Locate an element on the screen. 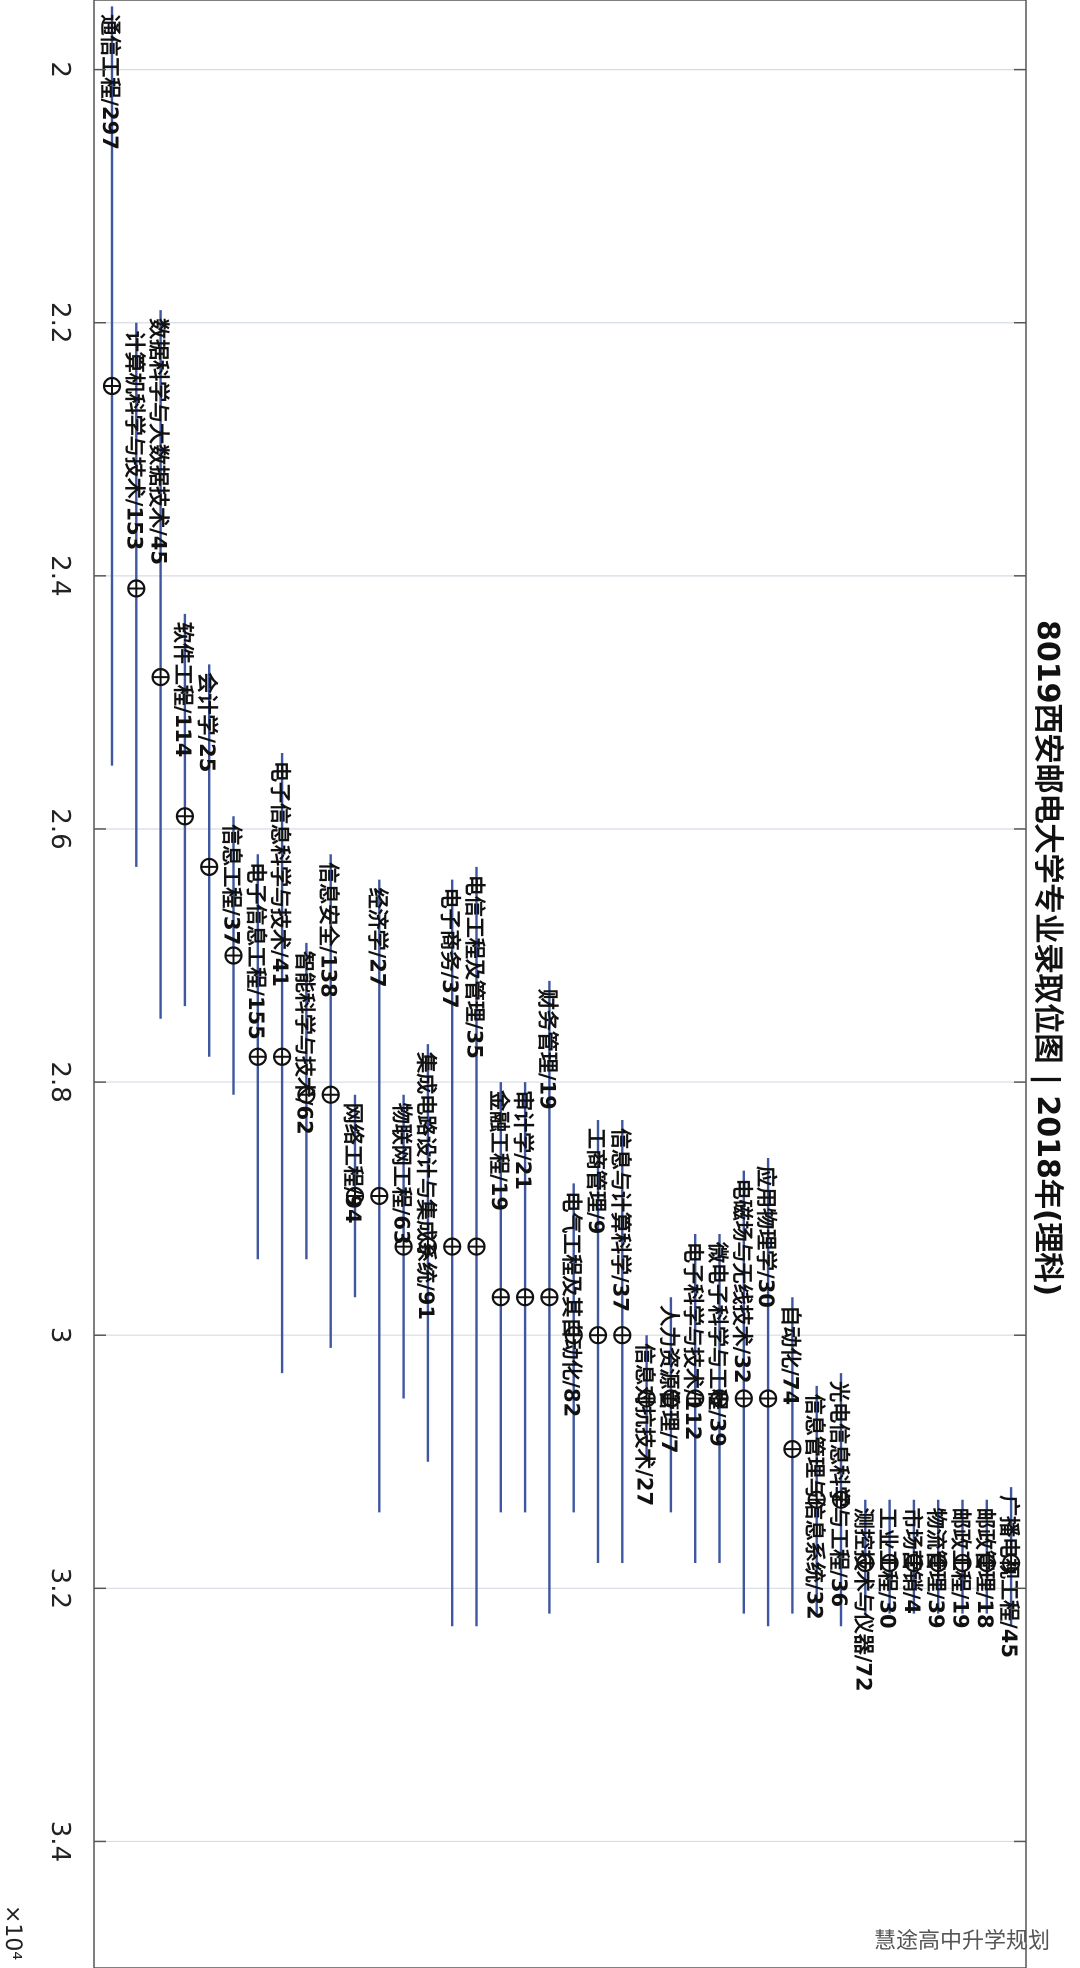  bar-label: 集成电路设计与集成系统/91 is located at coordinates (426, 1185).